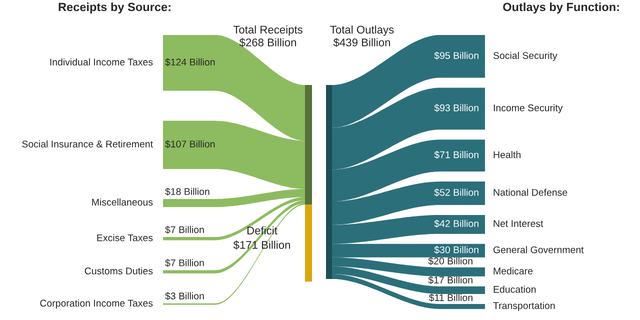 Image resolution: width=640 pixels, height=320 pixels. What do you see at coordinates (184, 296) in the screenshot?
I see `data-label: $3 Billion` at bounding box center [184, 296].